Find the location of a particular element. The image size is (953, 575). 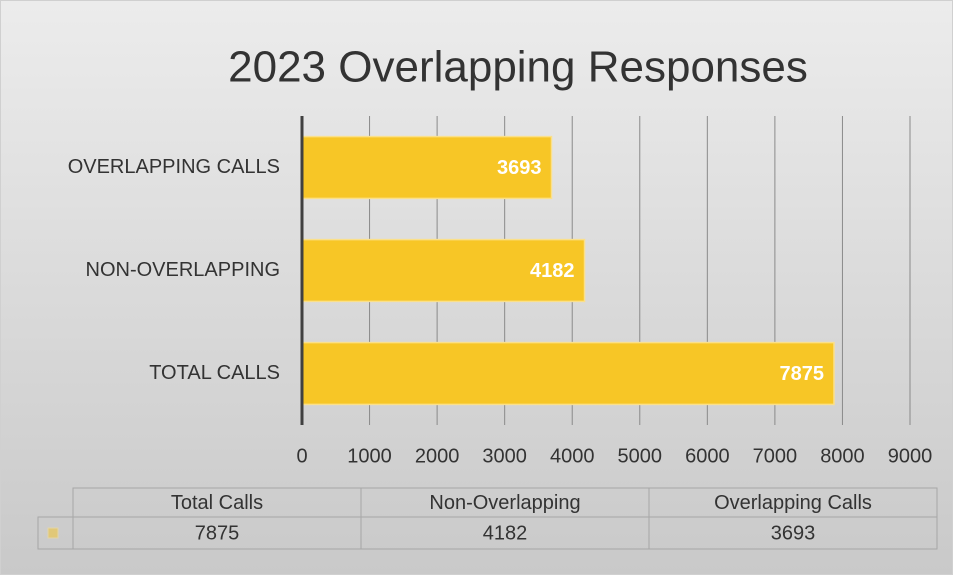

table-header: Non-Overlapping is located at coordinates (504, 503).